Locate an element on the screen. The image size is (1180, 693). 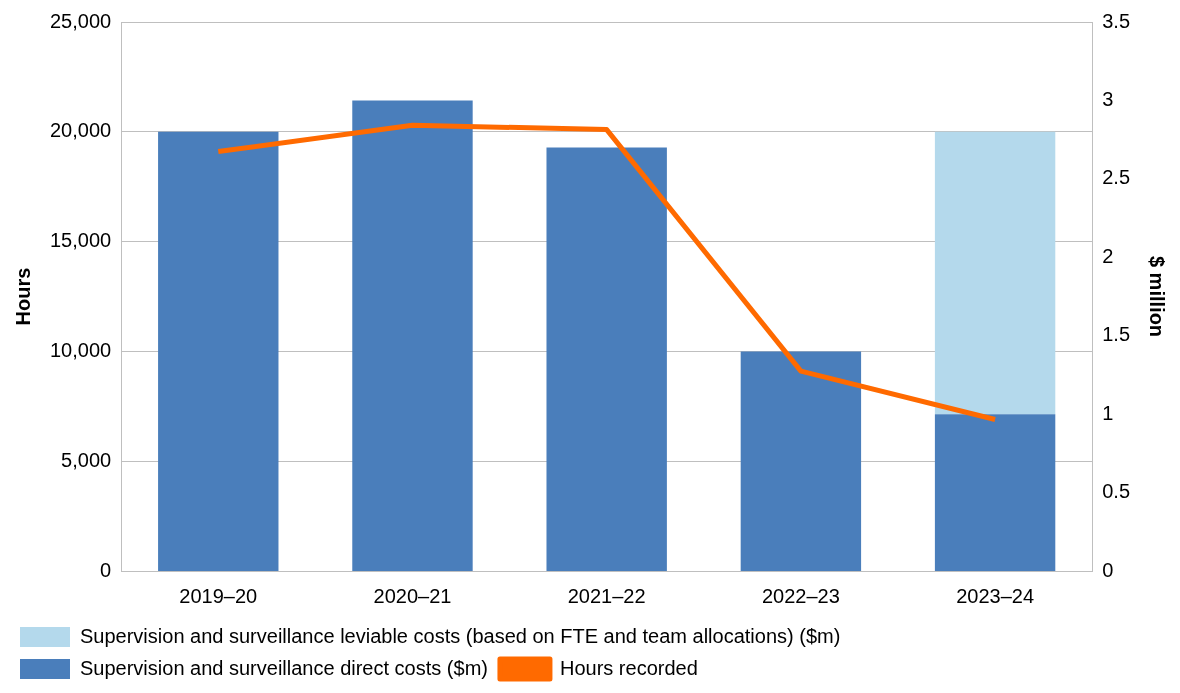
y2-axis-title: $ million is located at coordinates (1157, 296).